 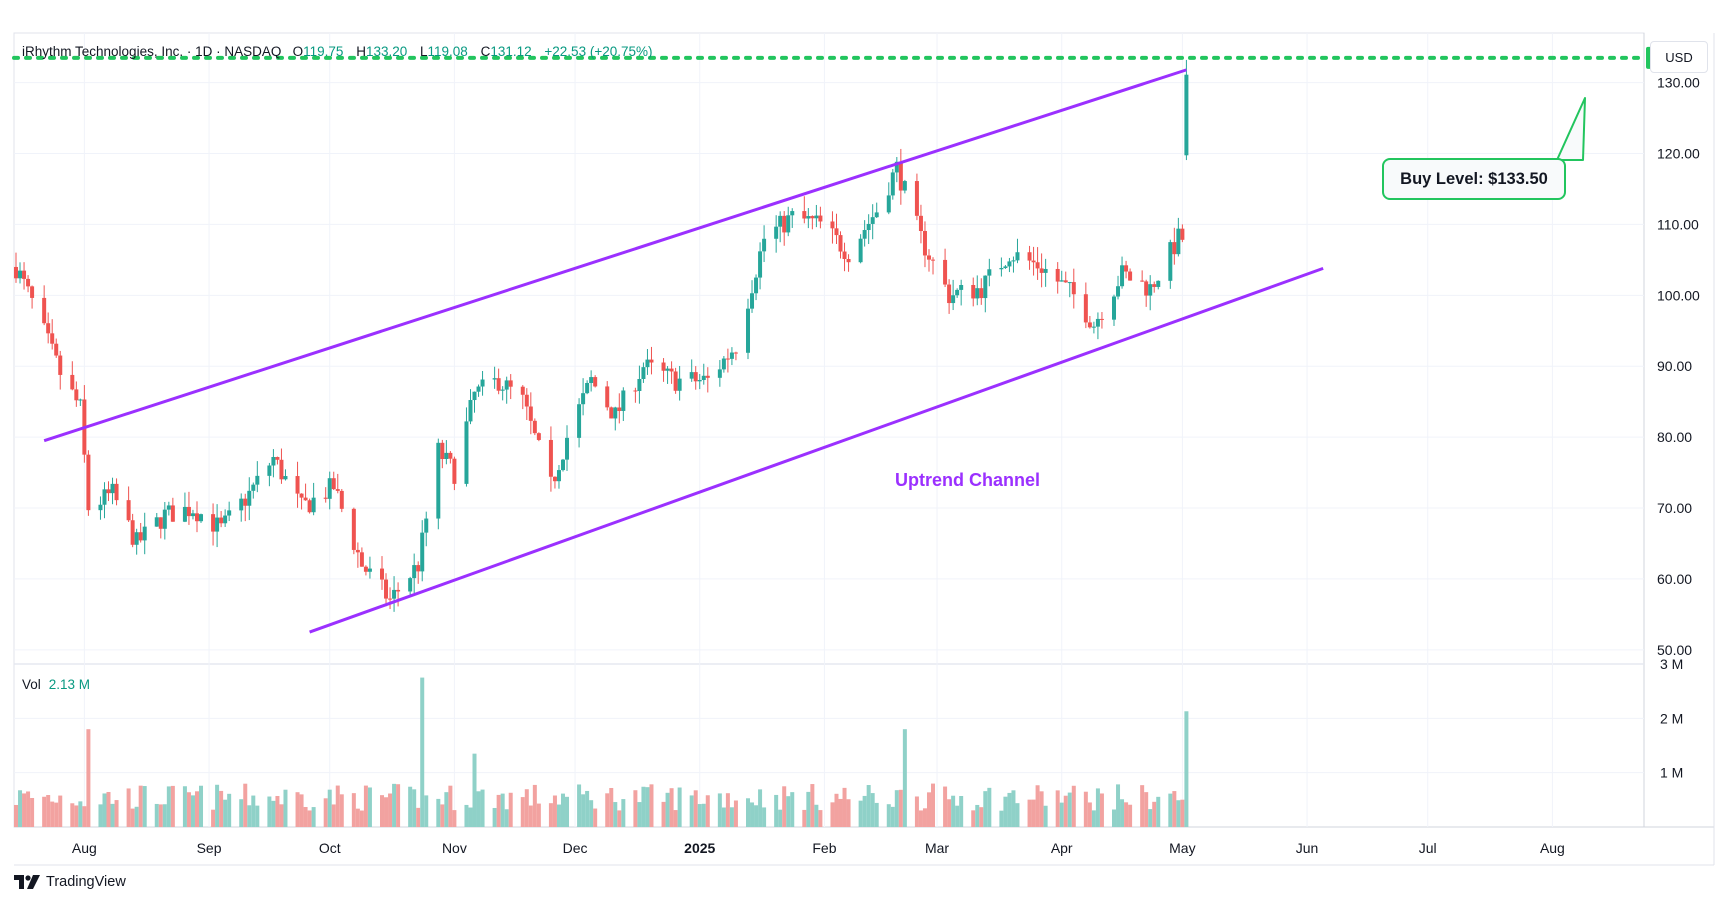 What do you see at coordinates (1671, 664) in the screenshot?
I see `volume-tick-label: 3 M` at bounding box center [1671, 664].